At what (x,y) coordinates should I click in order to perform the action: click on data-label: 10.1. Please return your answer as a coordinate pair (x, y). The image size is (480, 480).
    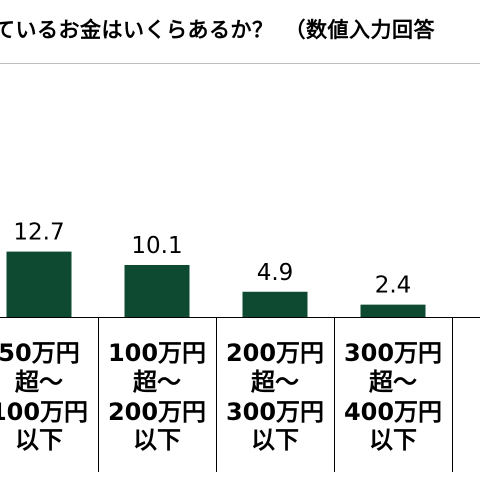
    Looking at the image, I should click on (156, 246).